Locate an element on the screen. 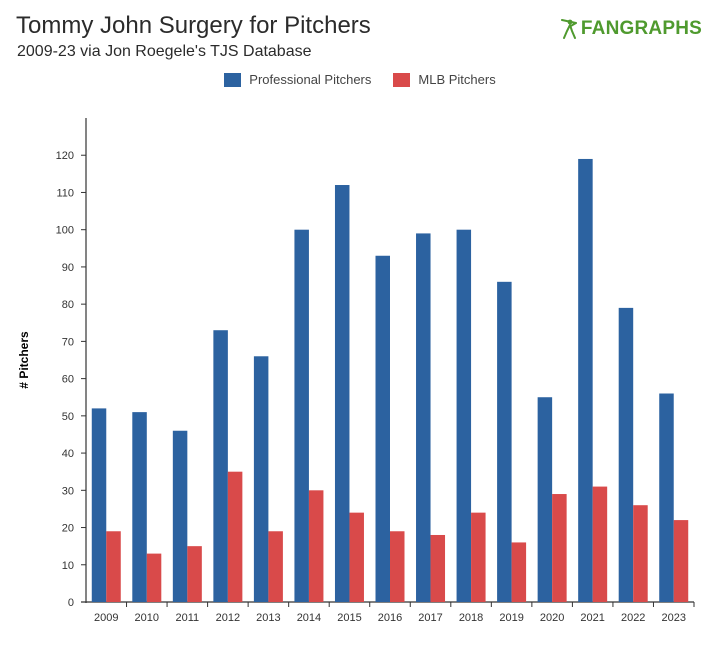 This screenshot has width=720, height=656. legend-swatch-professional is located at coordinates (233, 79).